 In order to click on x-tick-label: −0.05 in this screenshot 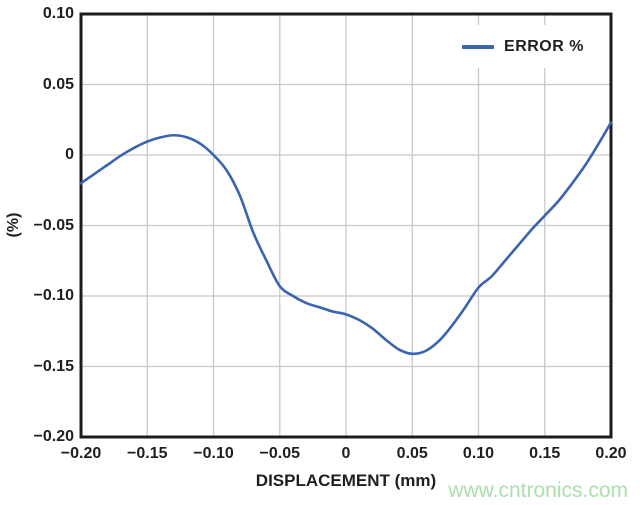, I will do `click(279, 453)`.